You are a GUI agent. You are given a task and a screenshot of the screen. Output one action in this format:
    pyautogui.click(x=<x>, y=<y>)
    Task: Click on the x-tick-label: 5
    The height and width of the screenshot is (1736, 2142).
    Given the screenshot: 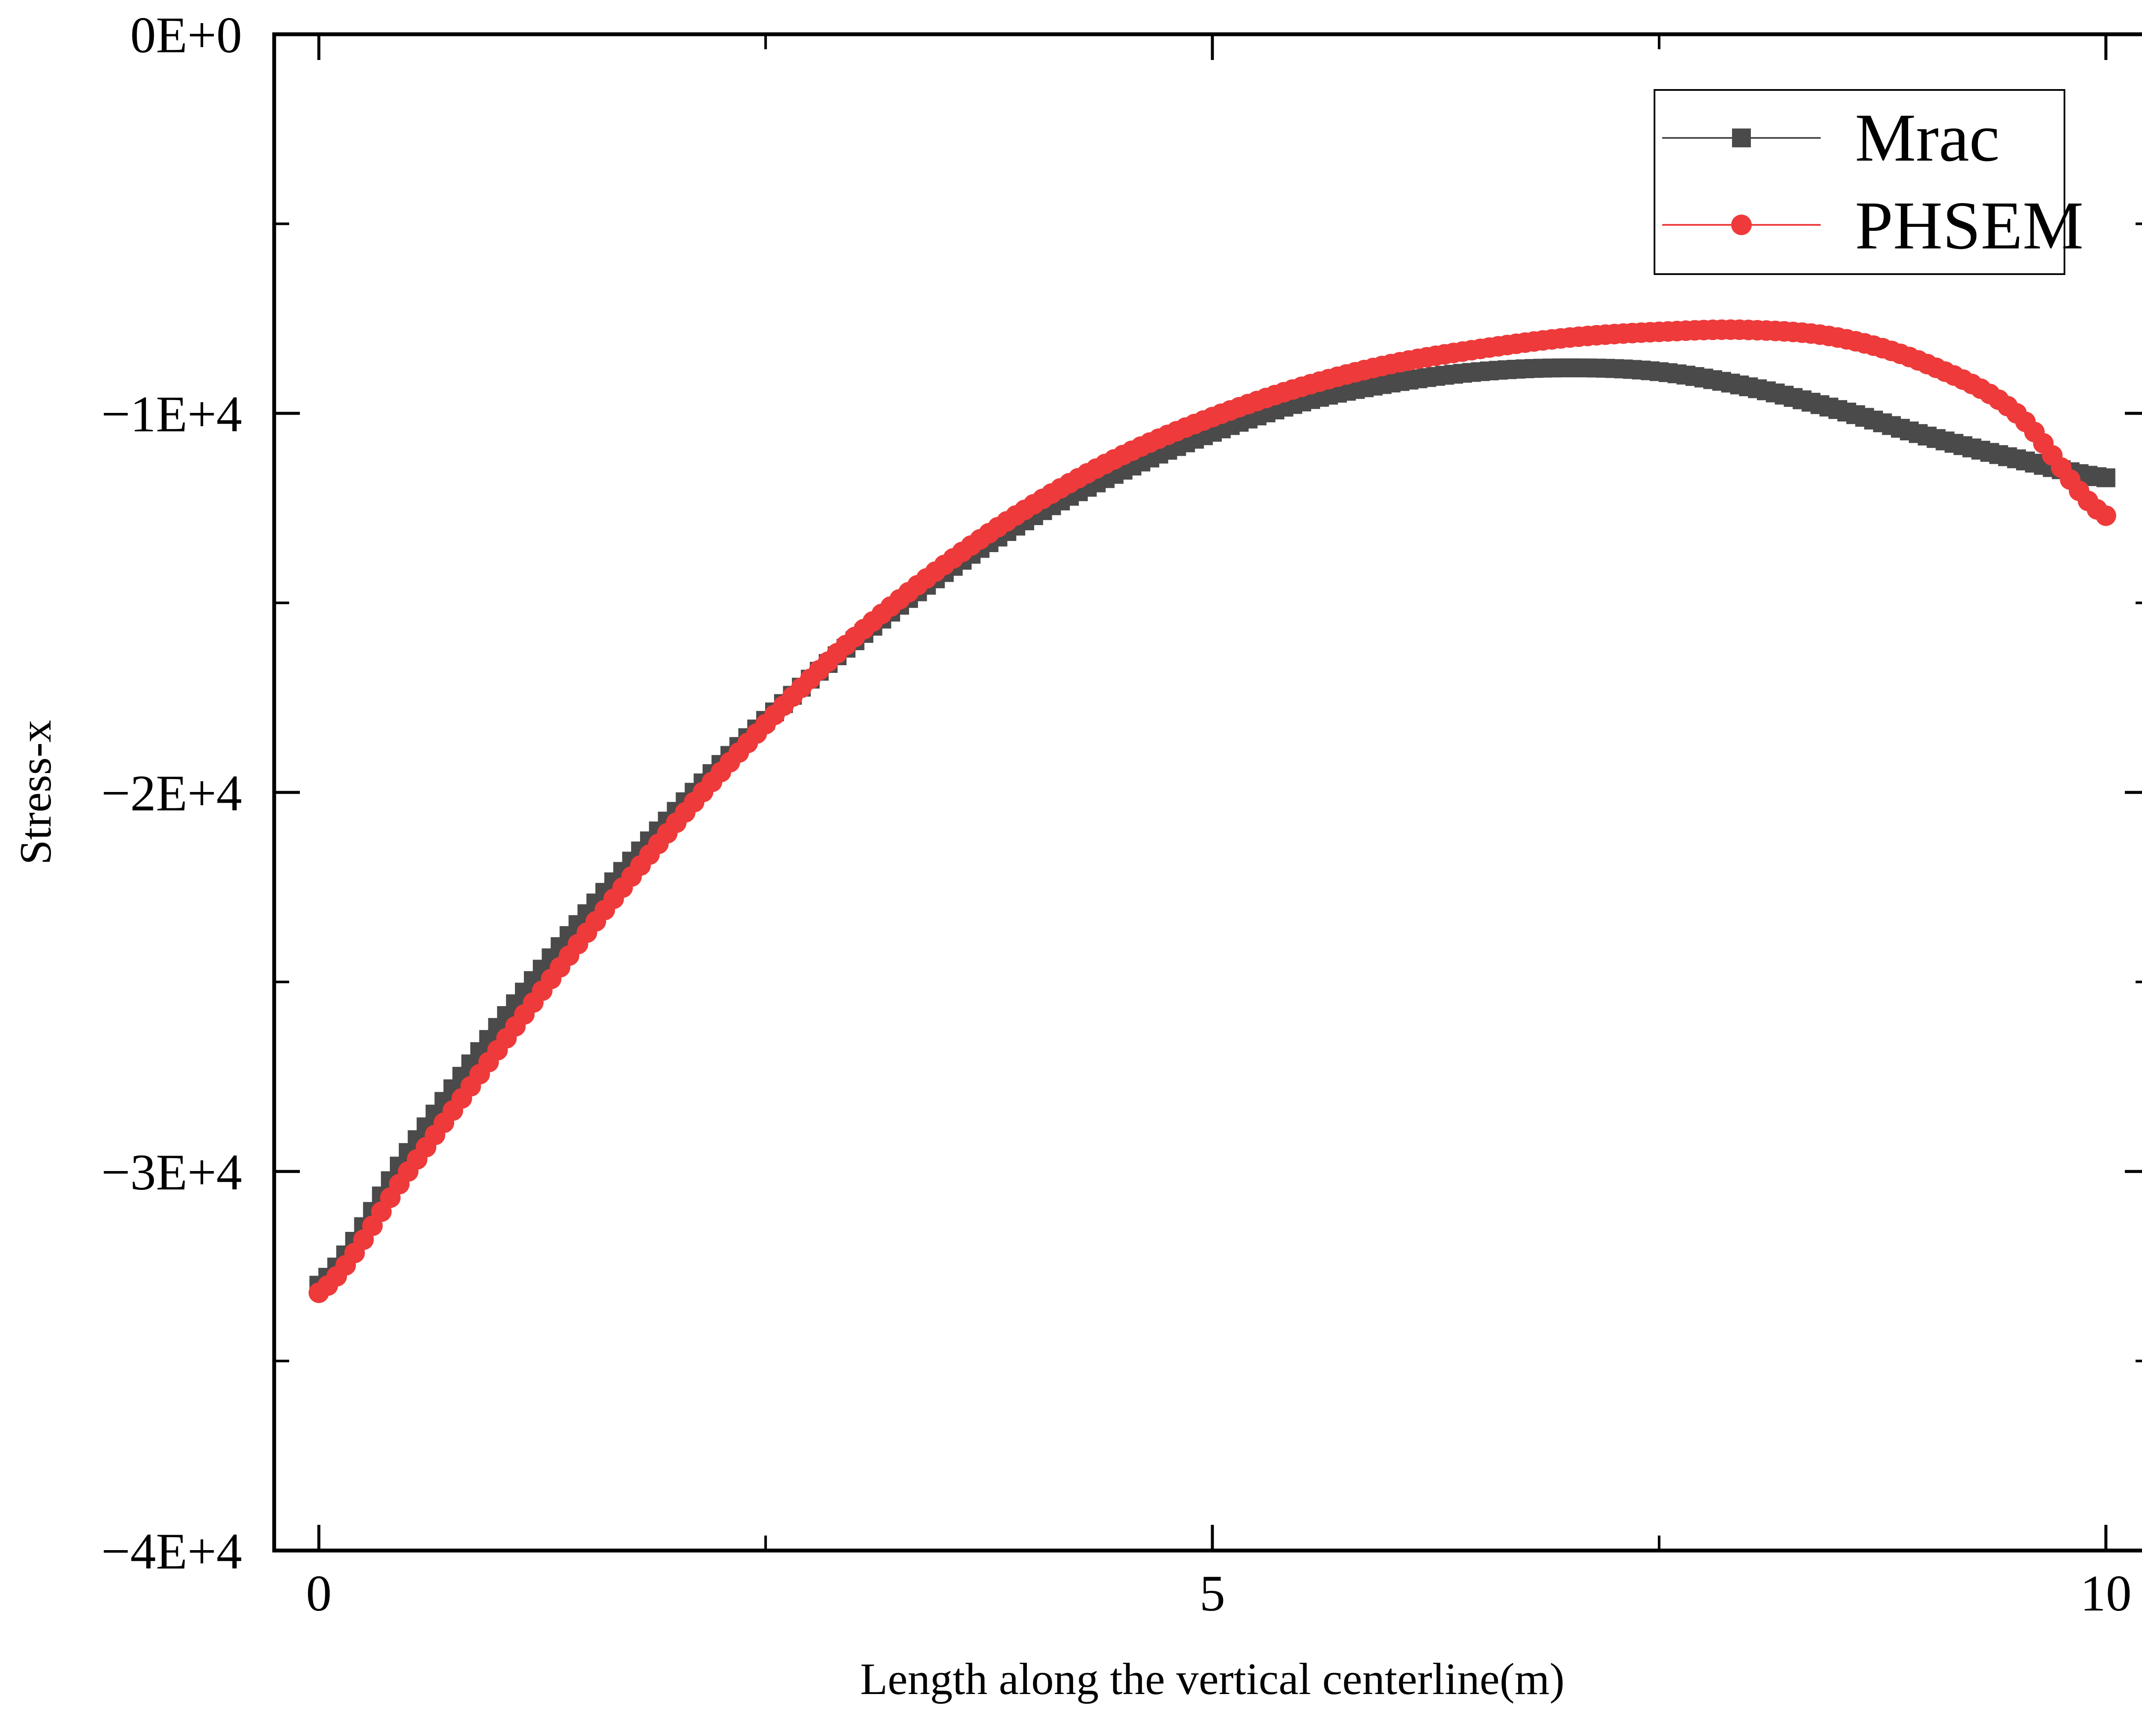 What is the action you would take?
    pyautogui.click(x=1212, y=1593)
    